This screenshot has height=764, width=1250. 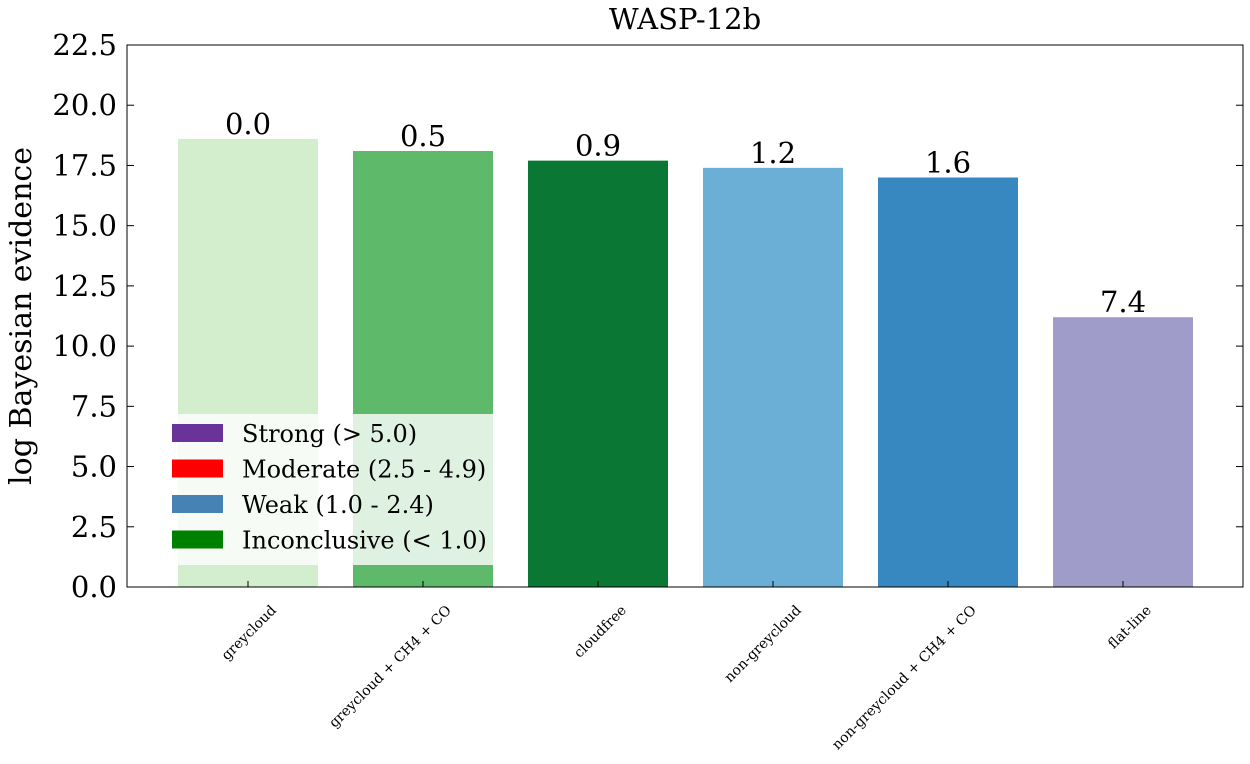 What do you see at coordinates (84, 226) in the screenshot?
I see `y-tick-label-6: 15.0` at bounding box center [84, 226].